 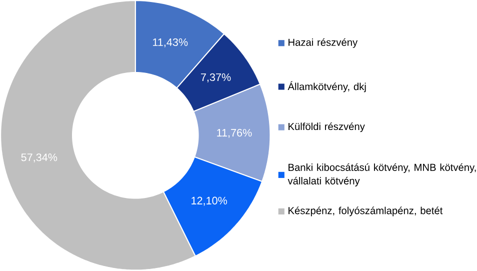 I want to click on legend-label: Külföldi részvény, so click(x=326, y=127).